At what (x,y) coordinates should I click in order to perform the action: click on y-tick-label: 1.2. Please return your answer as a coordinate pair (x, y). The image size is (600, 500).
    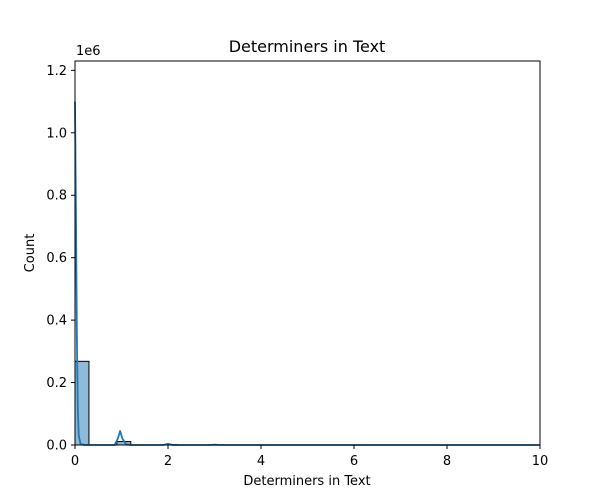
    Looking at the image, I should click on (56, 71).